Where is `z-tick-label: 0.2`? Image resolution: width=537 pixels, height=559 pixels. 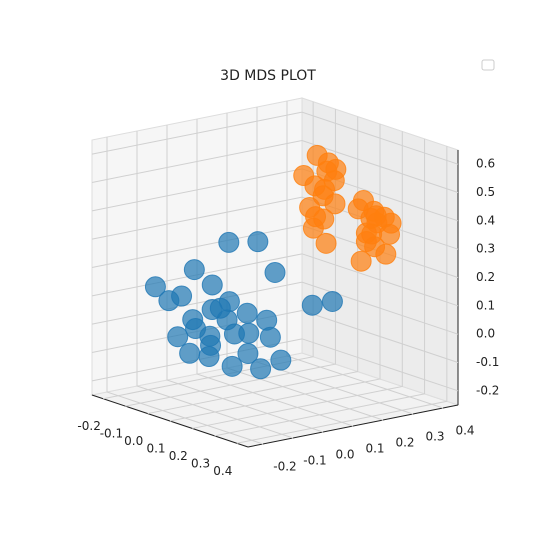 z-tick-label: 0.2 is located at coordinates (485, 277).